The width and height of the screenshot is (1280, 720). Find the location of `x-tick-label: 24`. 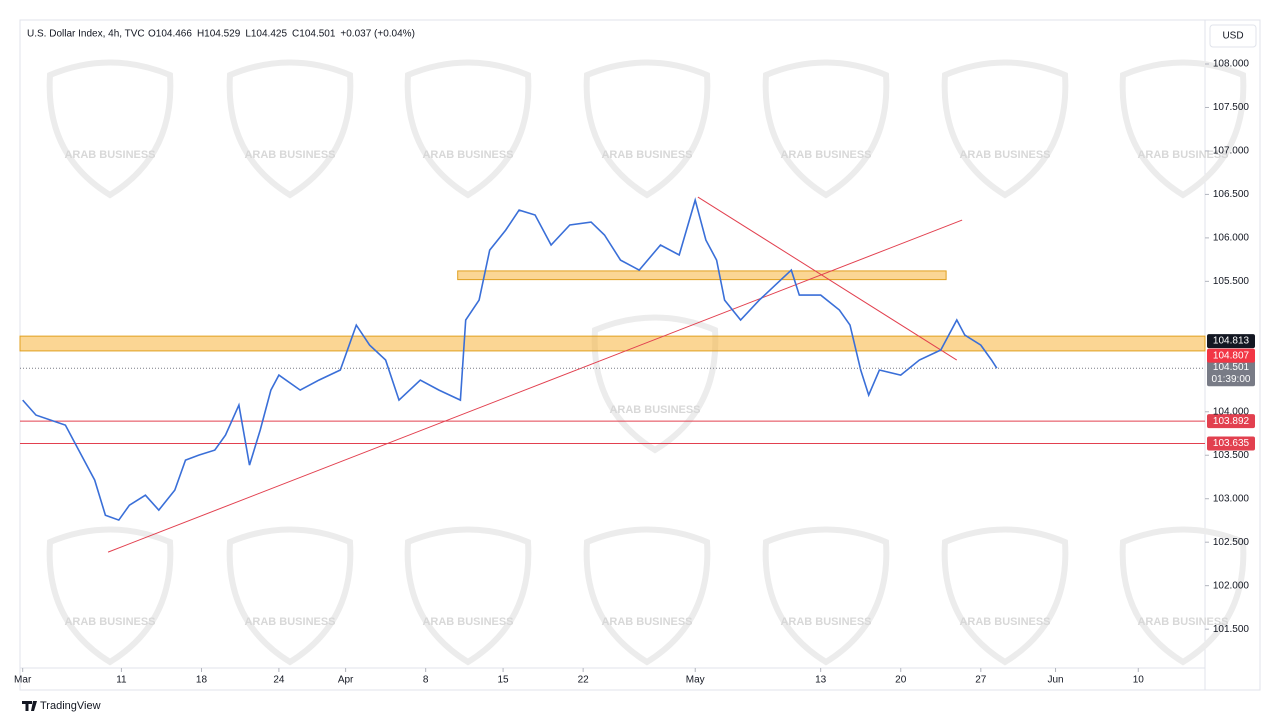

x-tick-label: 24 is located at coordinates (279, 680).